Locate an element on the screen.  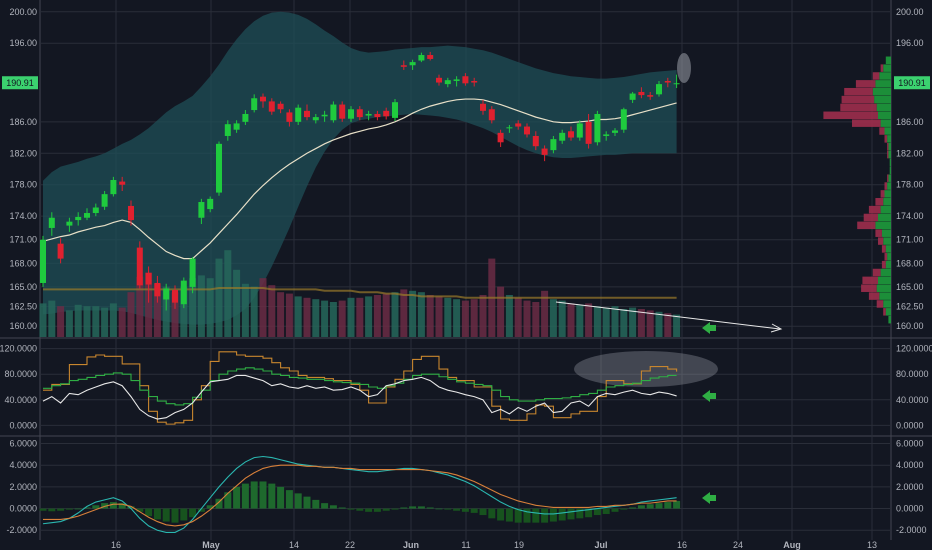
macd-line is located at coordinates (360, 495).